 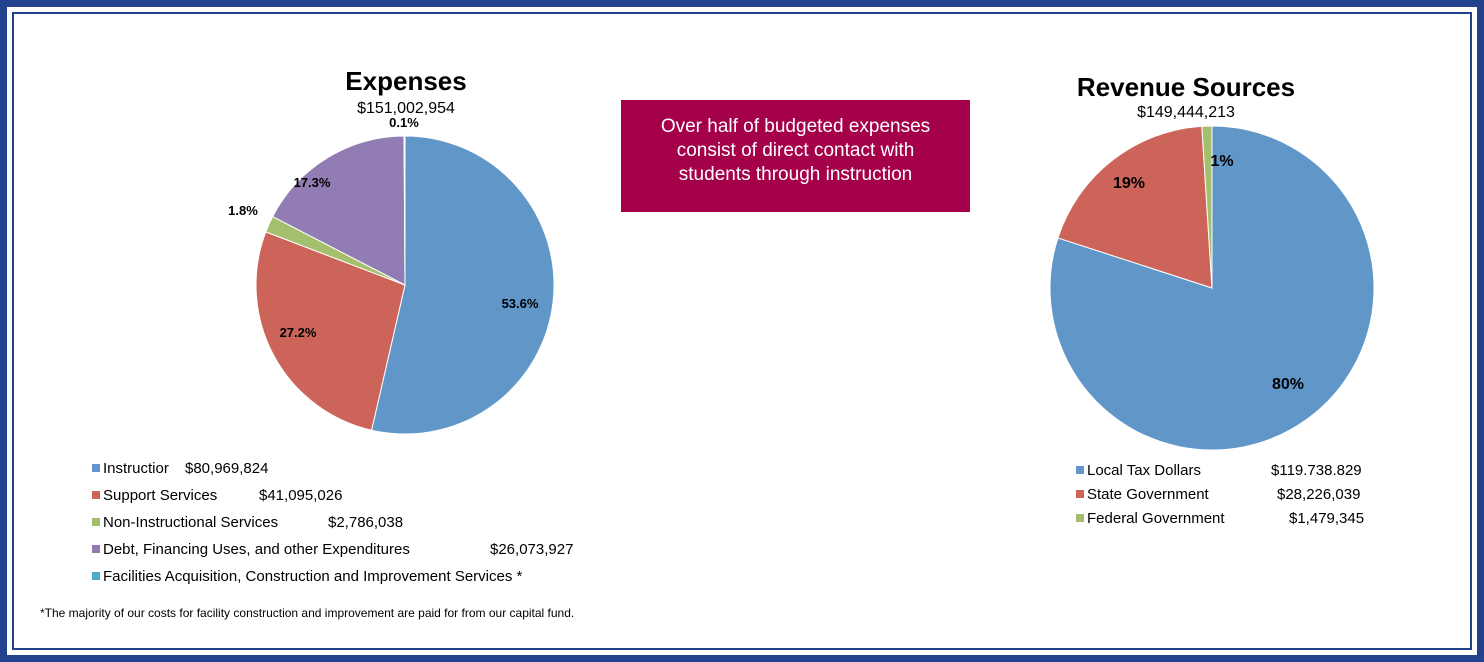 I want to click on legend-label: Federal Government, so click(x=1156, y=518).